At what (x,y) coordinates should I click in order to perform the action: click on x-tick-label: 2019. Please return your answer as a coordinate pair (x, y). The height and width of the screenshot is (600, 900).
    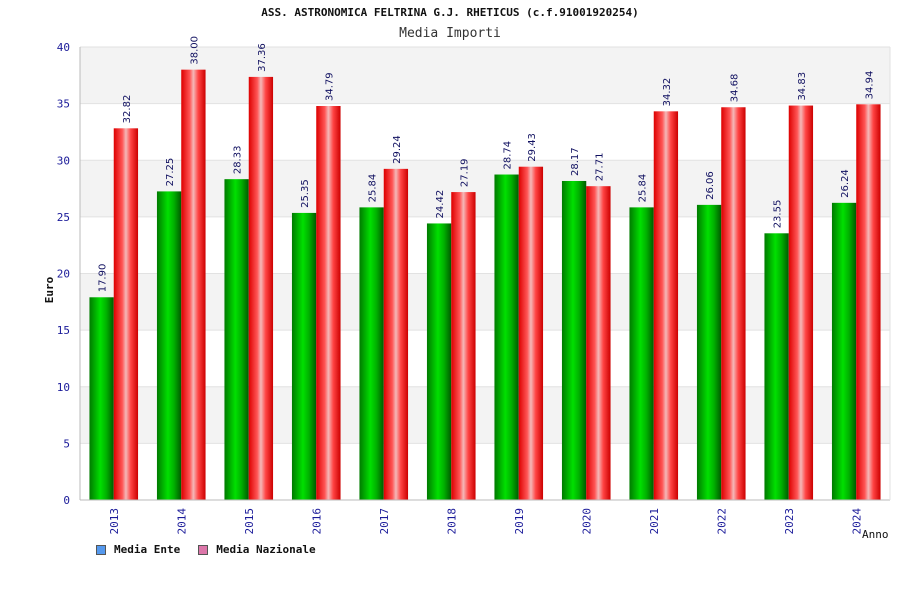
    Looking at the image, I should click on (519, 521).